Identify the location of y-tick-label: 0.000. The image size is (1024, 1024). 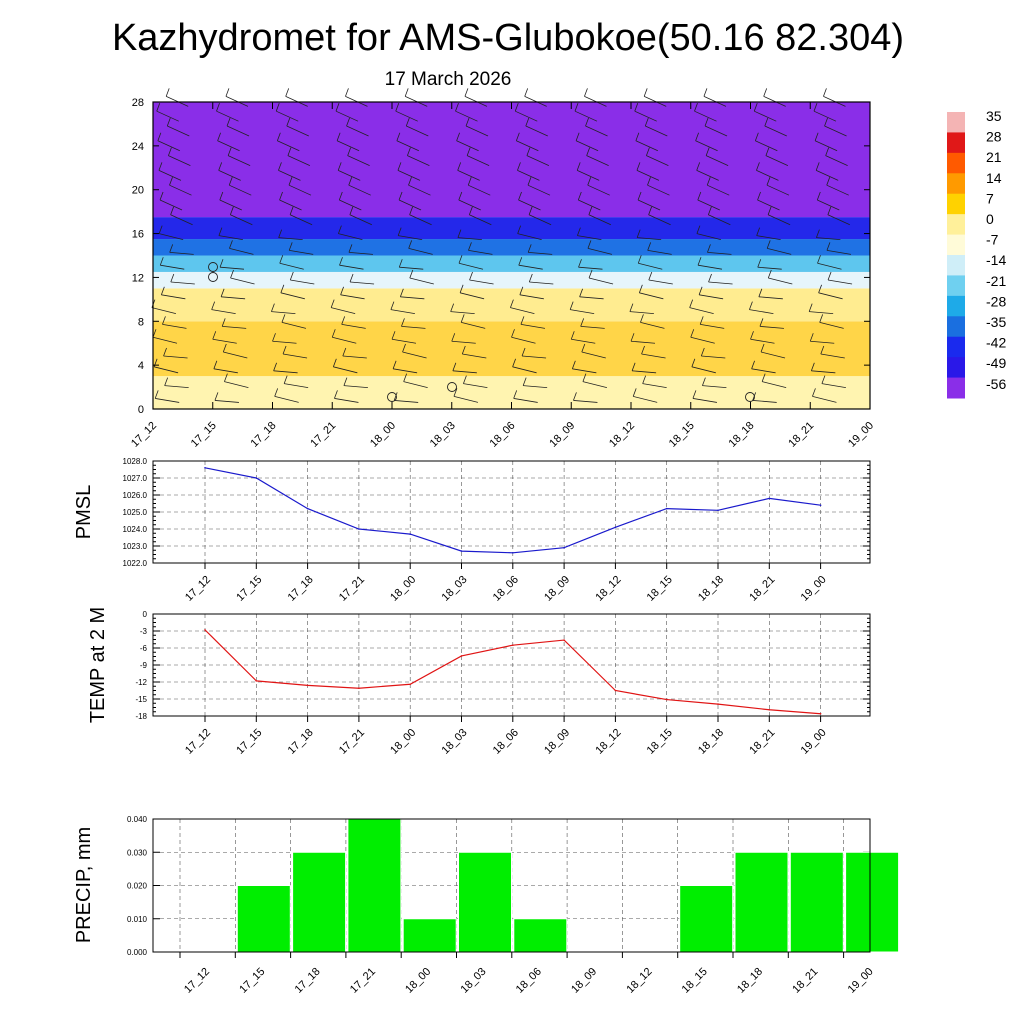
(137, 952).